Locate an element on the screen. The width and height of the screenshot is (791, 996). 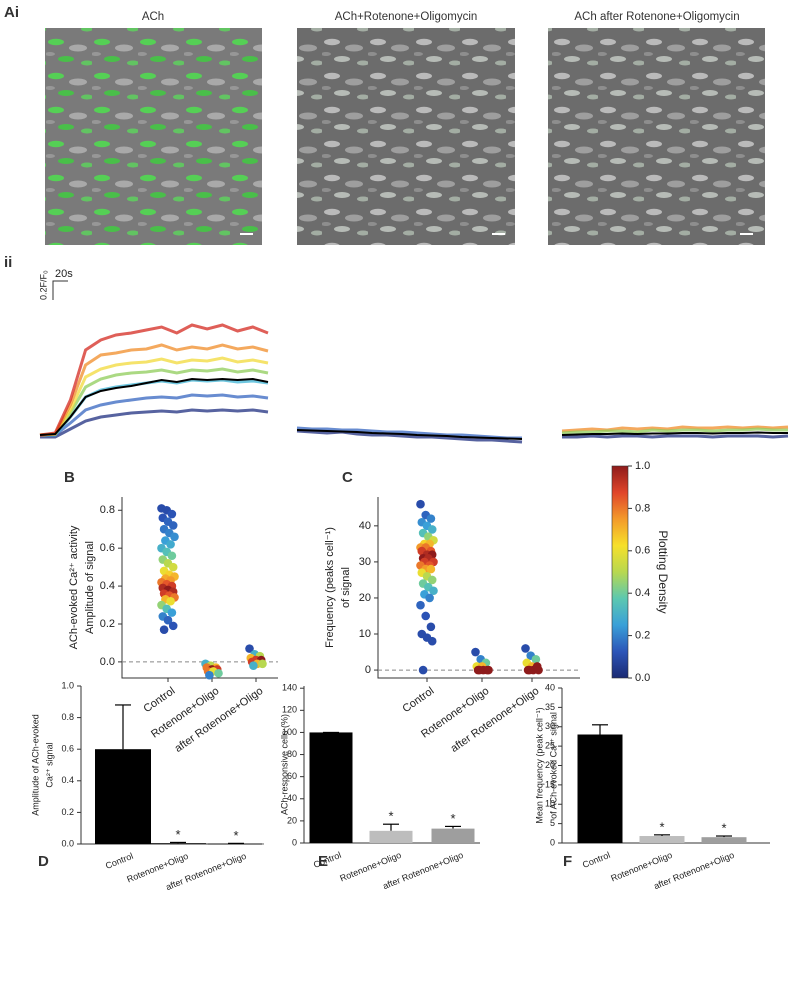
image-title: ACh+Rotenone+Oligomycin is located at coordinates (406, 17).